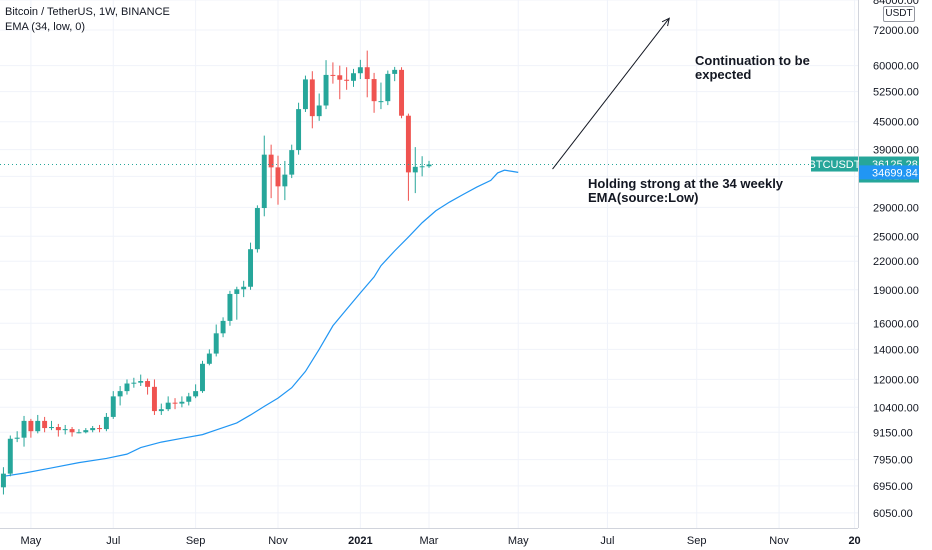  What do you see at coordinates (896, 208) in the screenshot?
I see `y-tick-label: 29000.00` at bounding box center [896, 208].